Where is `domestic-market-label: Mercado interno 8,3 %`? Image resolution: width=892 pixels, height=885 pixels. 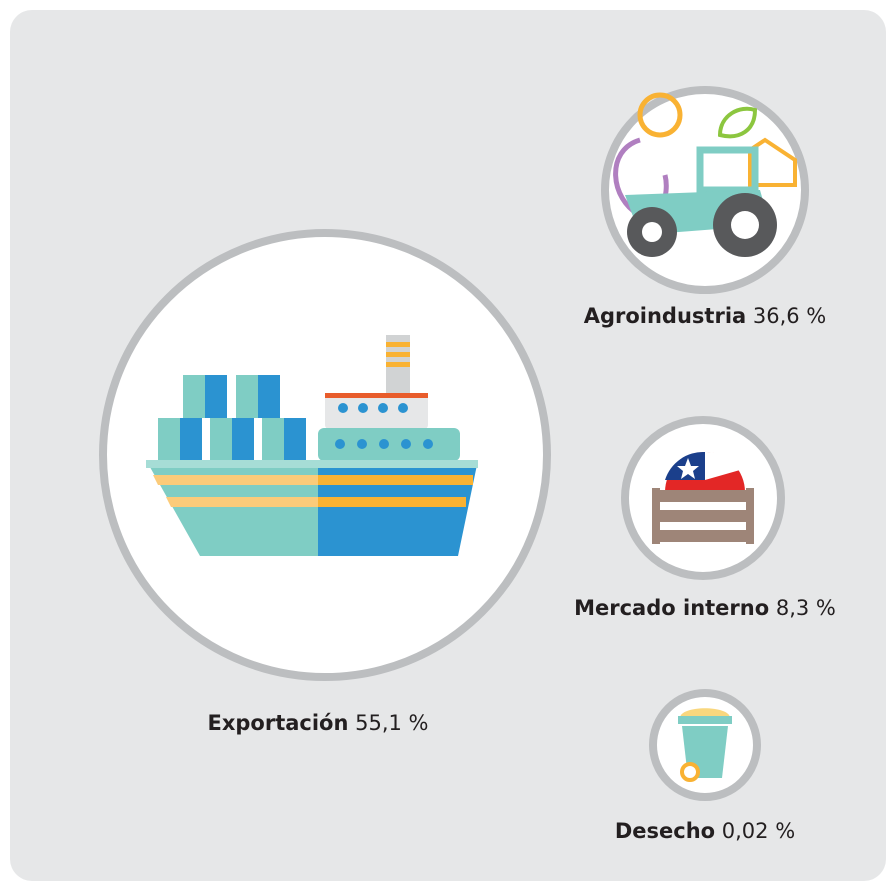
domestic-market-label: Mercado interno 8,3 % is located at coordinates (705, 608).